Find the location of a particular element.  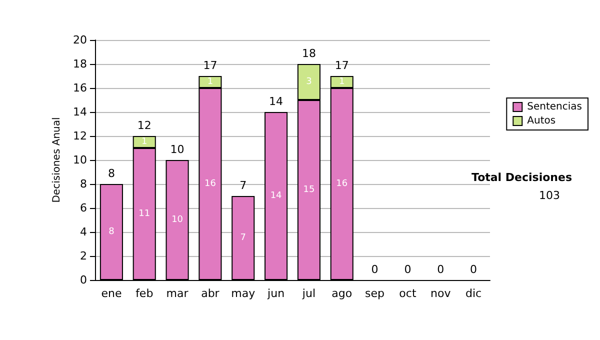

data-label: 11 is located at coordinates (144, 214).